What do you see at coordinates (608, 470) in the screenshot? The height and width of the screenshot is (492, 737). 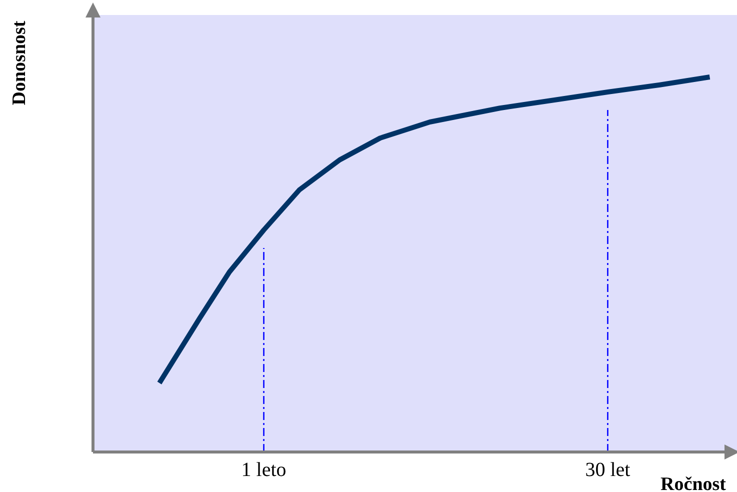 I see `x-tick-label: 30 let` at bounding box center [608, 470].